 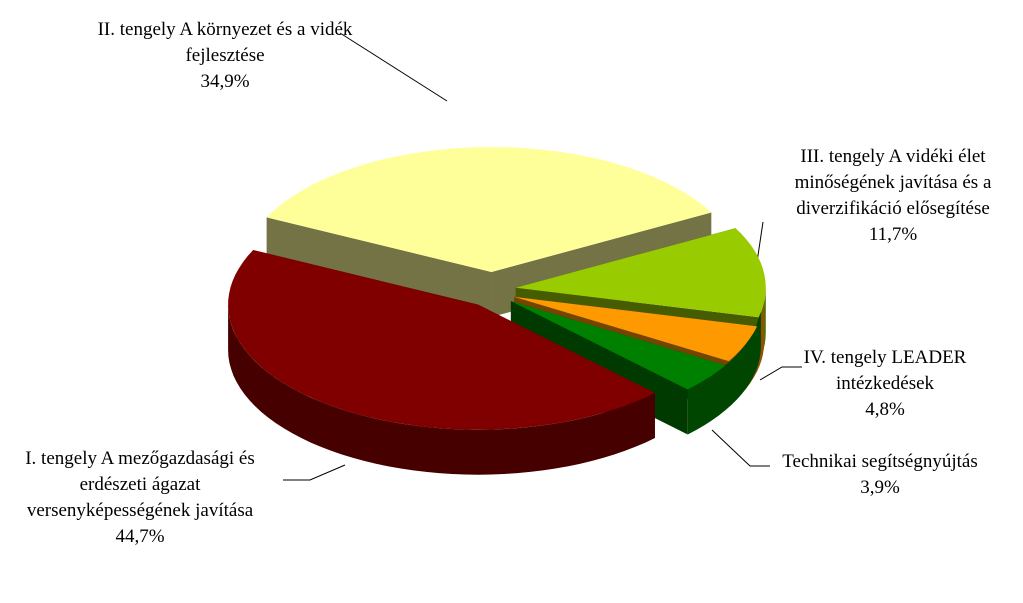 What do you see at coordinates (225, 81) in the screenshot?
I see `value-label: 34,9%` at bounding box center [225, 81].